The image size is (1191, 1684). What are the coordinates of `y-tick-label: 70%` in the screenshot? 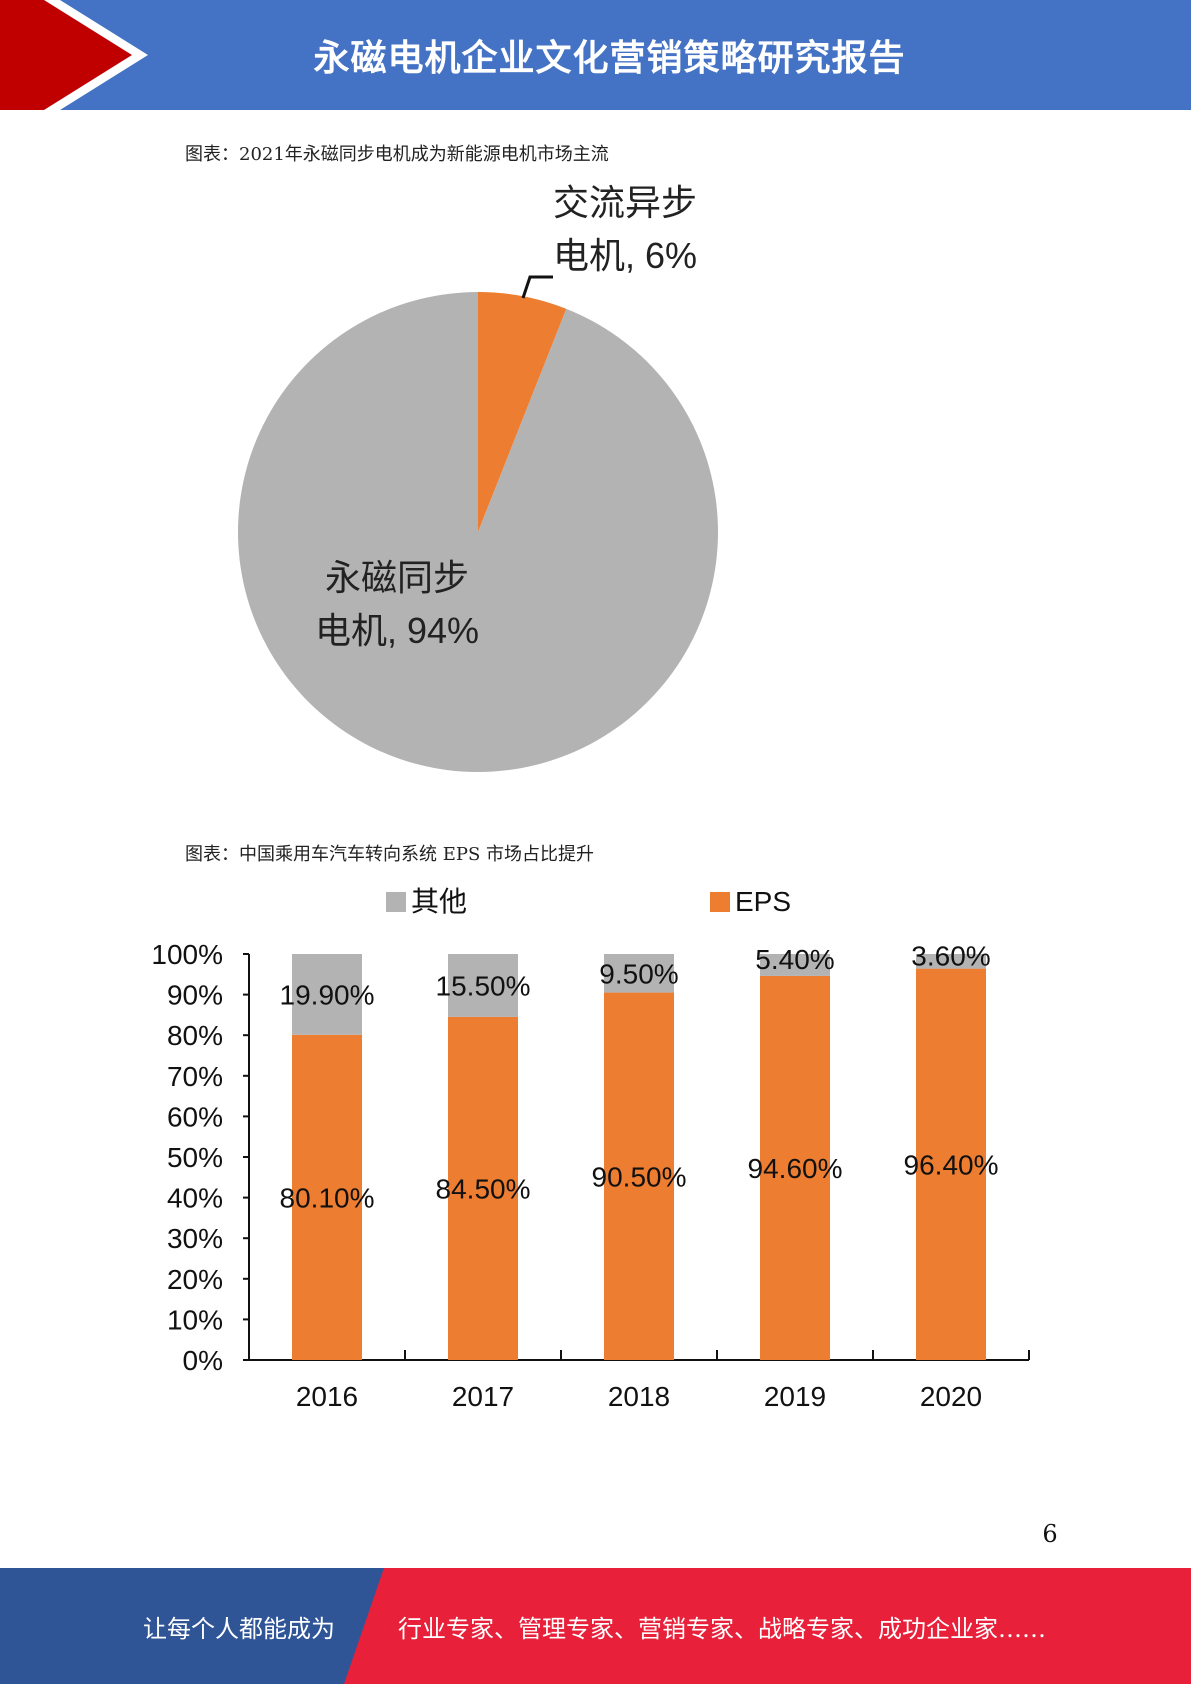 It's located at (195, 1076).